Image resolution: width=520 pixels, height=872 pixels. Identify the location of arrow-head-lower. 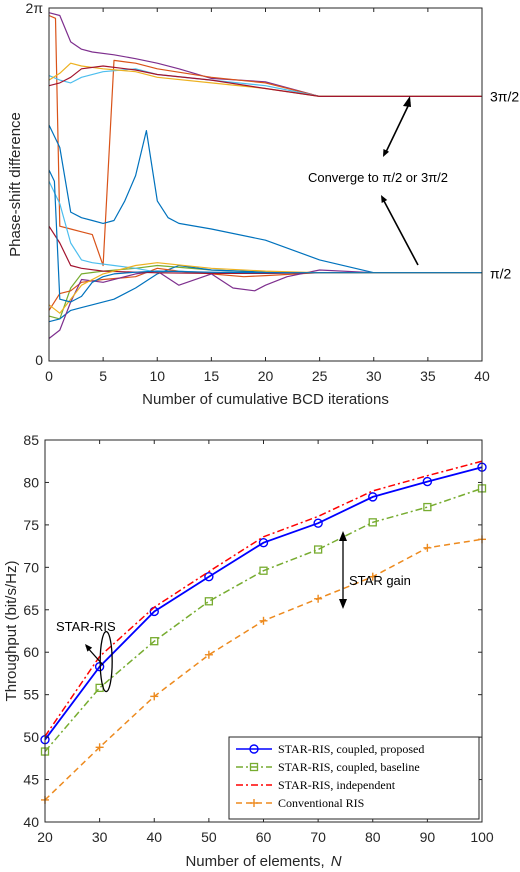
(386, 153).